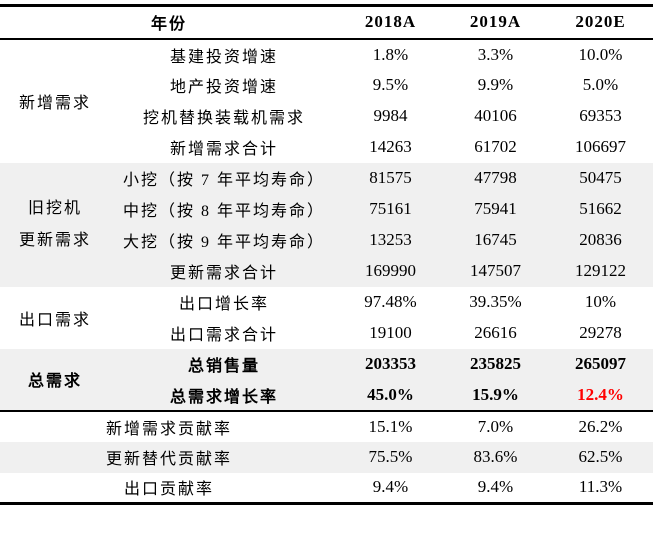 Image resolution: width=653 pixels, height=533 pixels. I want to click on row-label-export-demand-total: 出口需求合计, so click(224, 335).